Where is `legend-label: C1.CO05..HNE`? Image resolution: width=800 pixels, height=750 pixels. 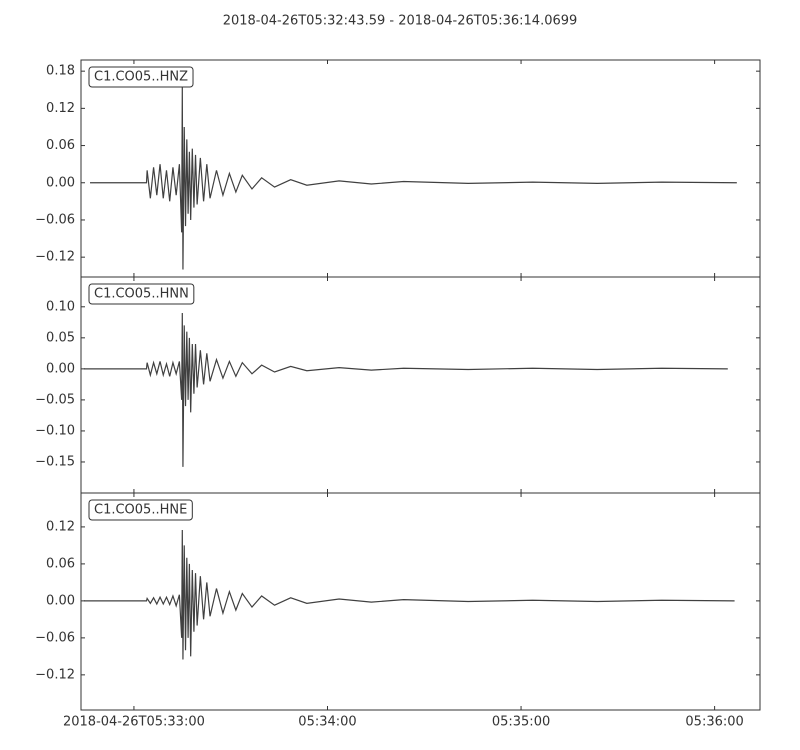 legend-label: C1.CO05..HNE is located at coordinates (140, 510).